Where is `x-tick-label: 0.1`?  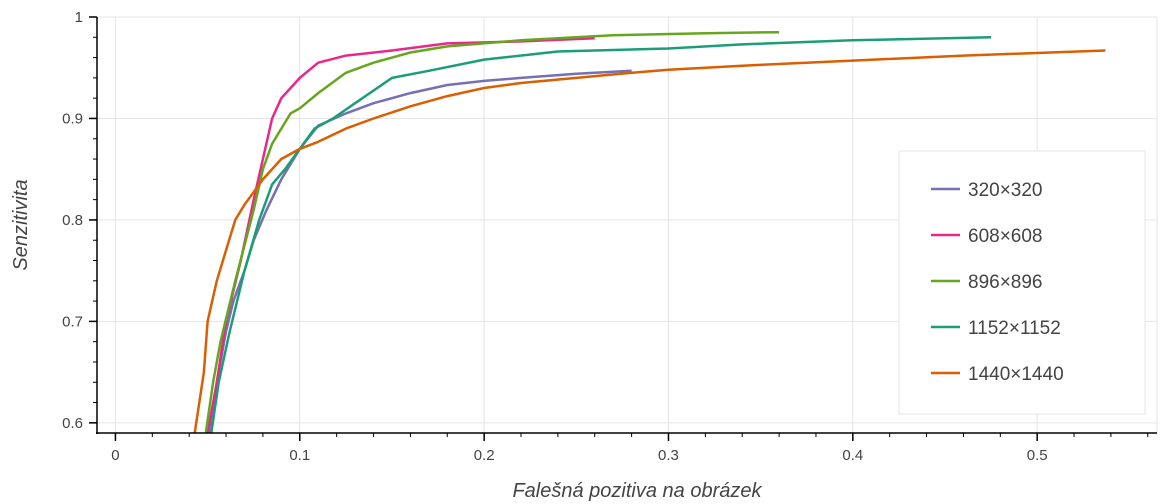
x-tick-label: 0.1 is located at coordinates (299, 455).